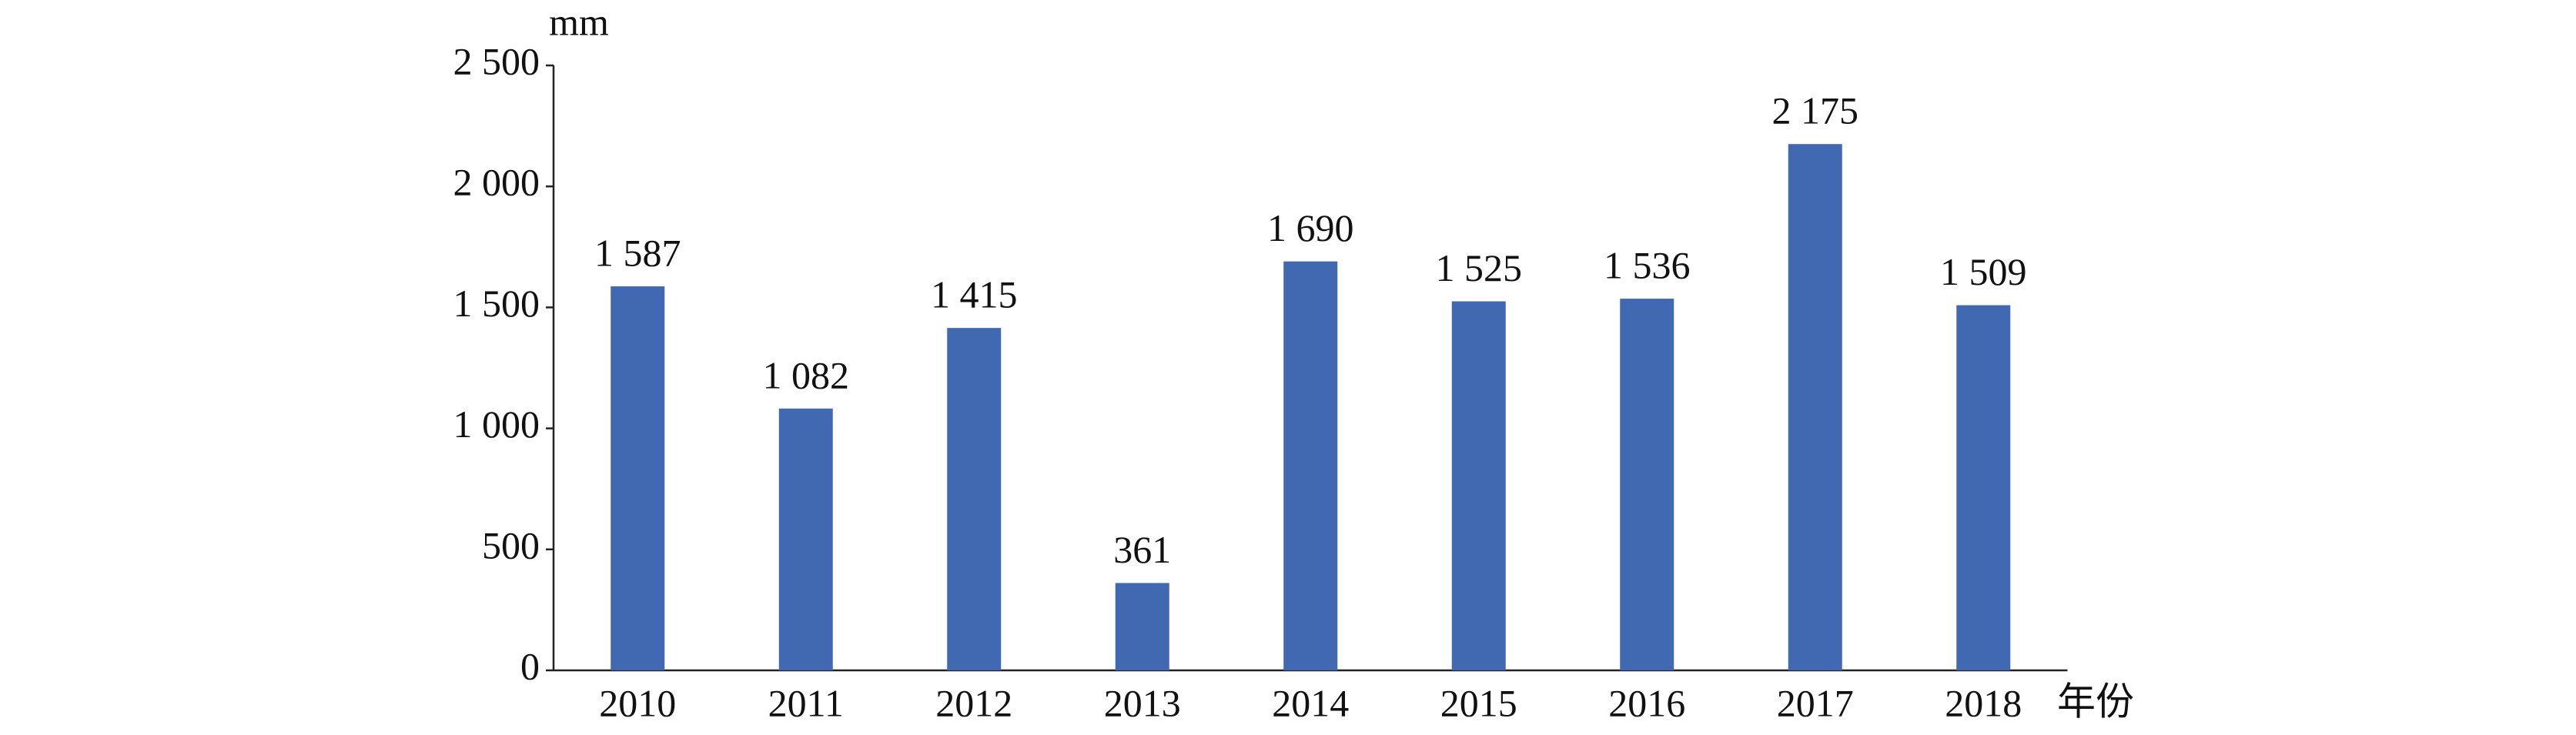 The width and height of the screenshot is (2576, 735). What do you see at coordinates (2096, 702) in the screenshot?
I see `x-axis-label: 年份` at bounding box center [2096, 702].